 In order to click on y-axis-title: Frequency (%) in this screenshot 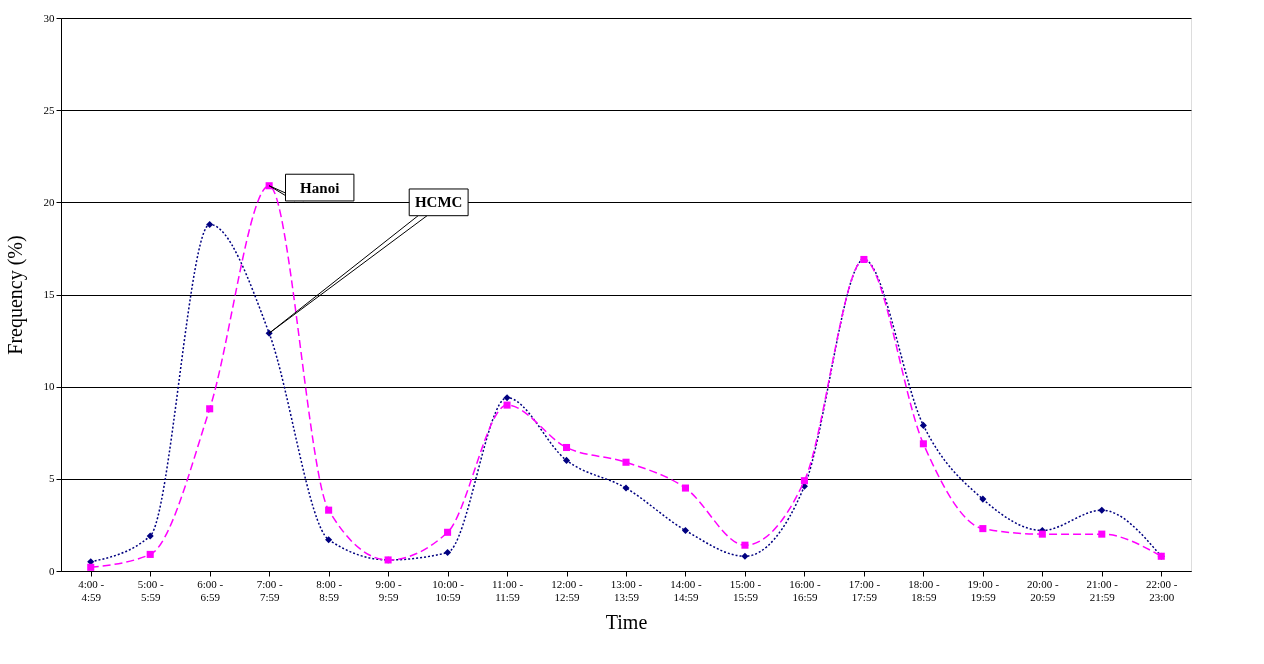, I will do `click(15, 295)`.